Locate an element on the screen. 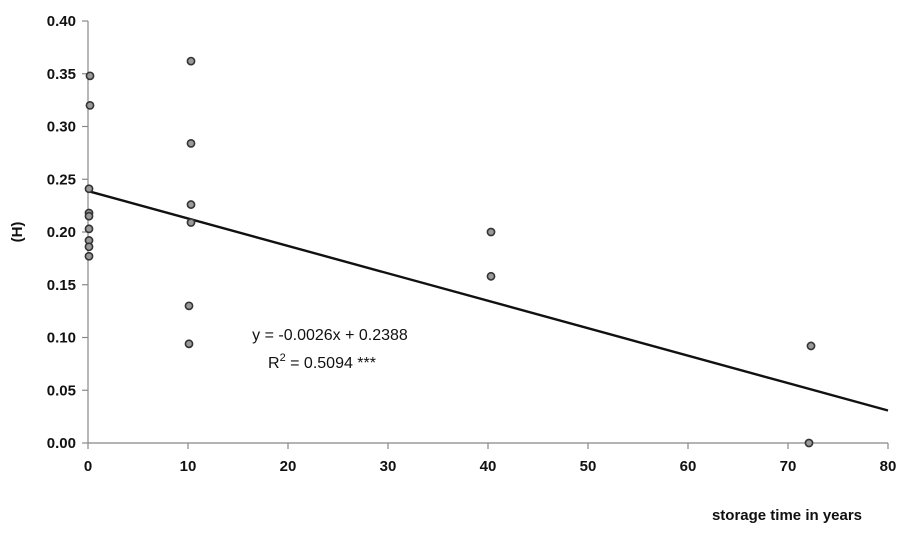  x-tick-label: 40 is located at coordinates (488, 466).